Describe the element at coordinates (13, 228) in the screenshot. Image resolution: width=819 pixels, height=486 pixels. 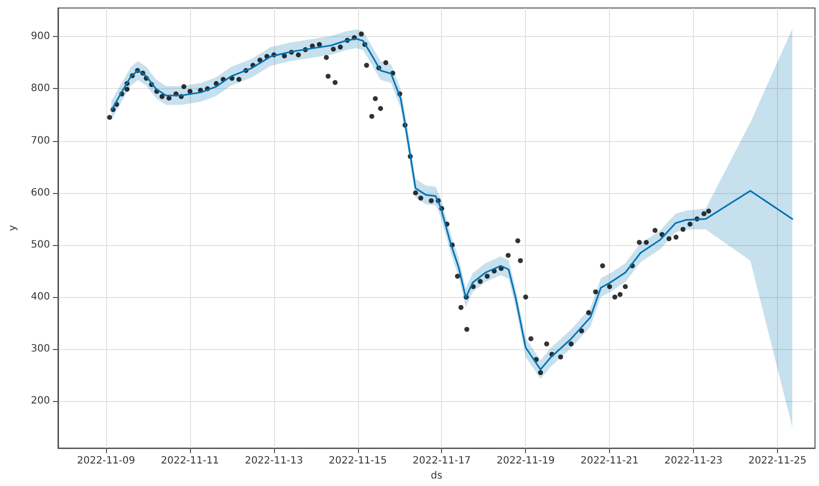
I see `y-axis-title: y` at that location.